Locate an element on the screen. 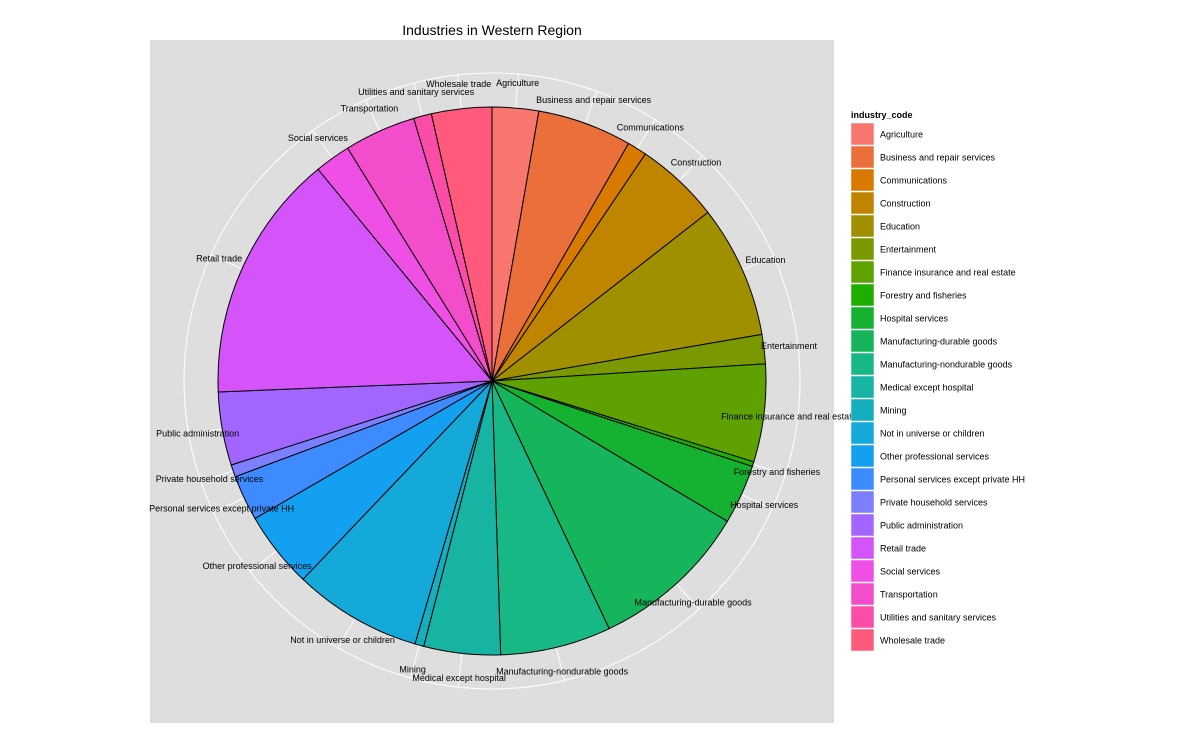 The image size is (1194, 750). legend-label-entertainment: Entertainment is located at coordinates (908, 250).